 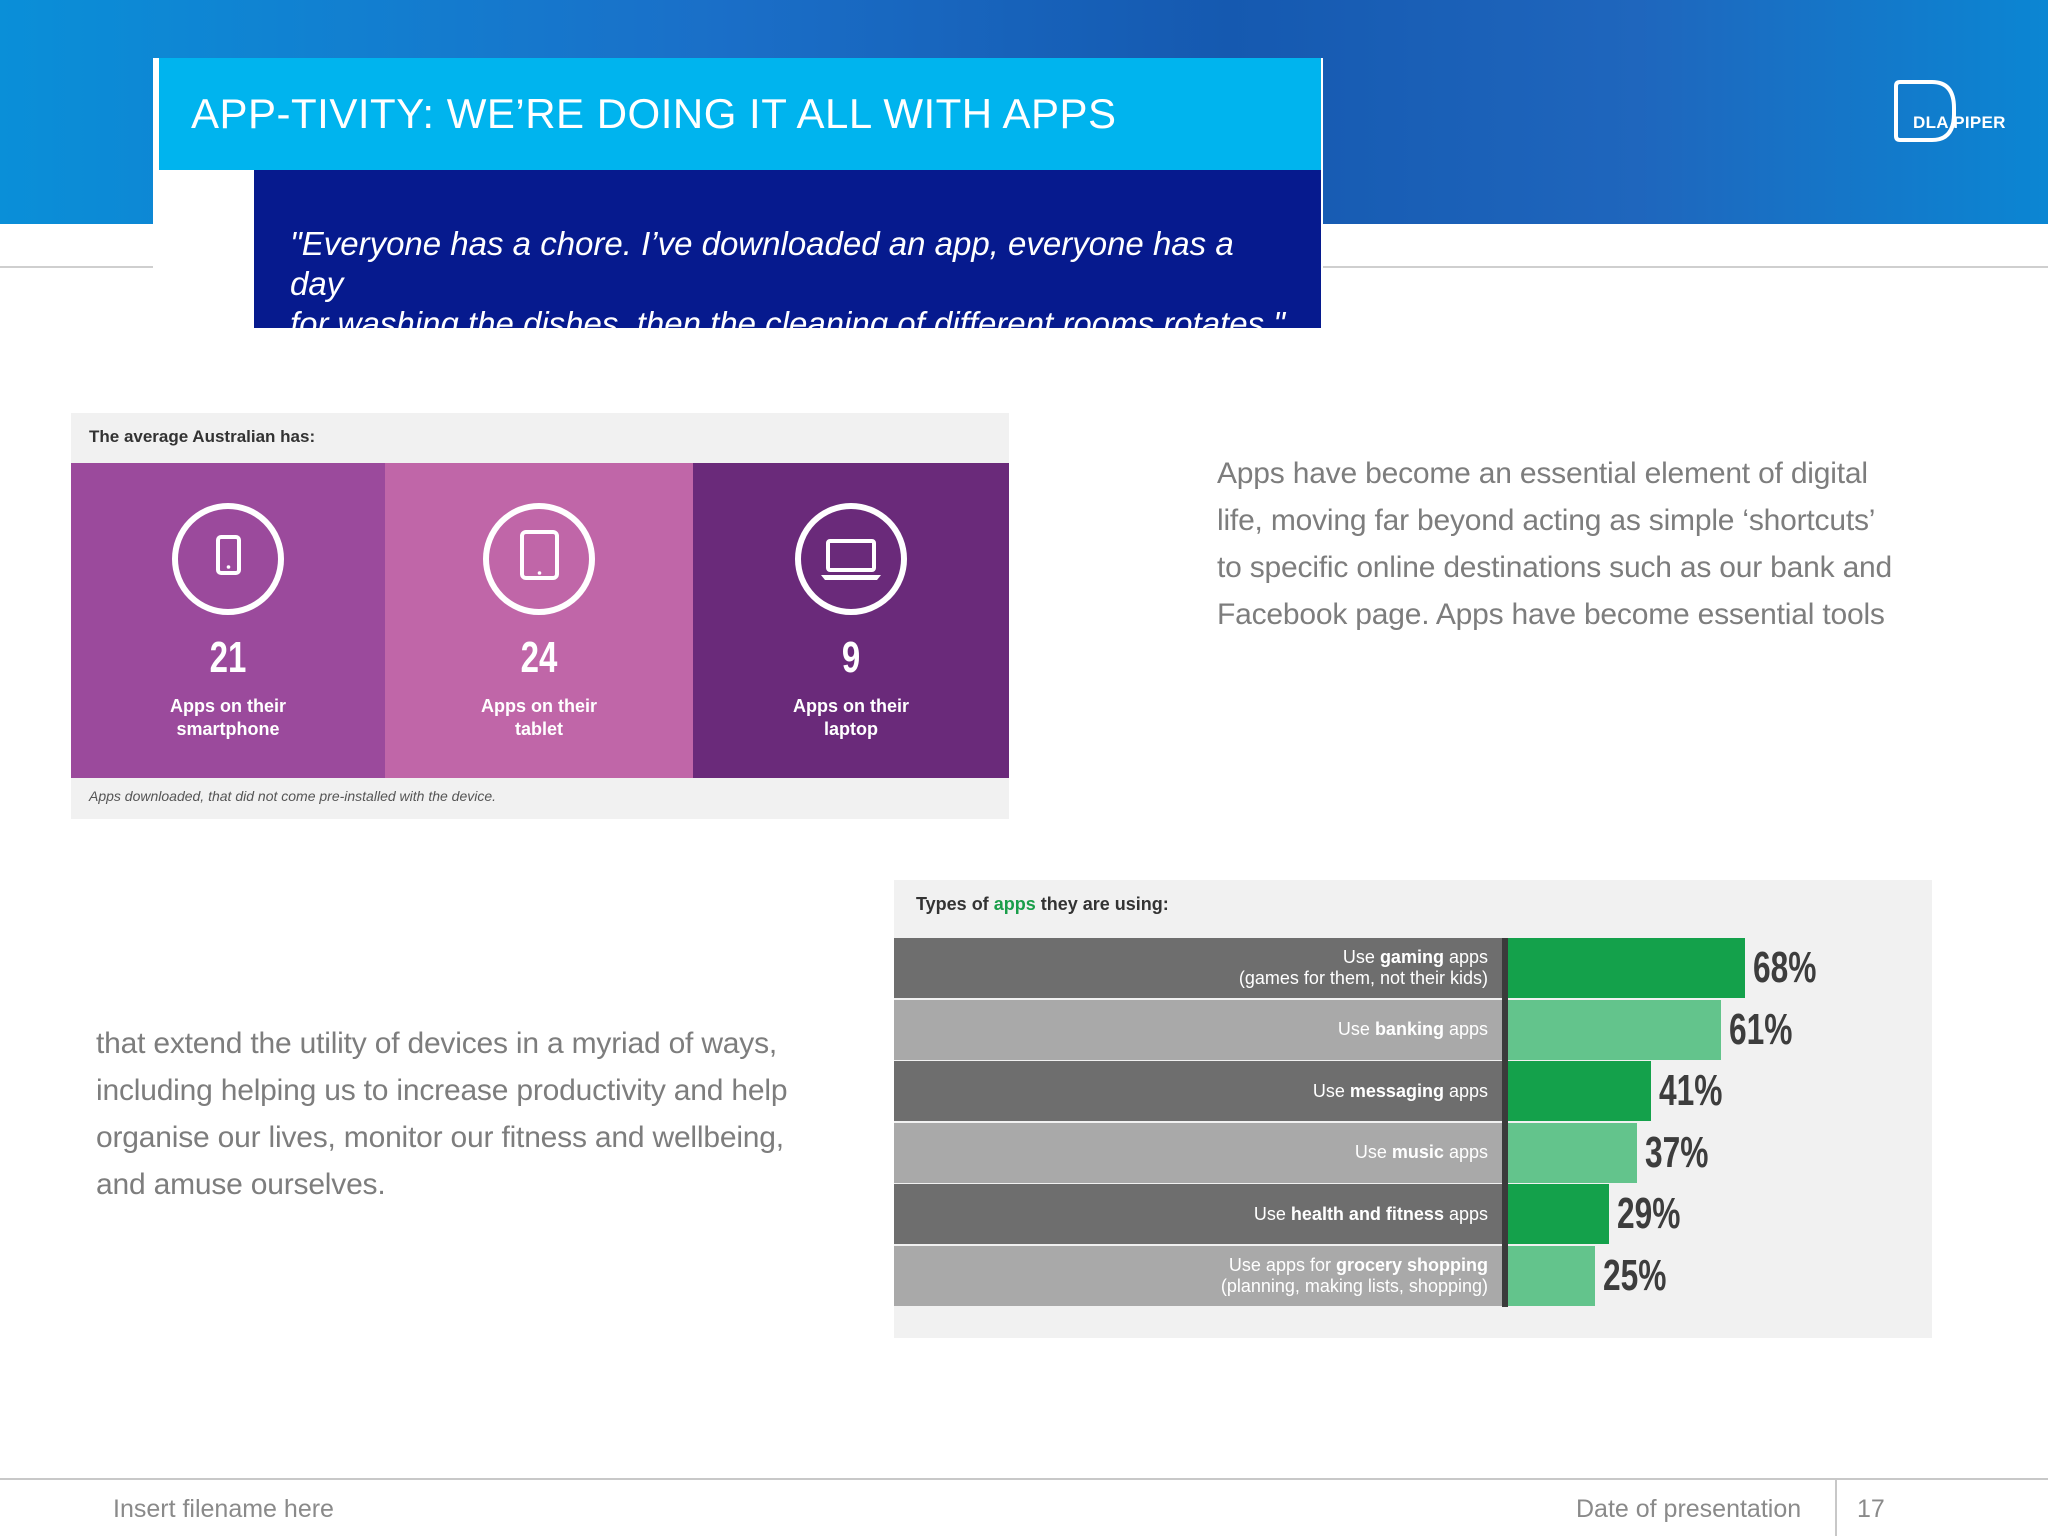 I want to click on footer-page-number: 17, so click(x=1871, y=1509).